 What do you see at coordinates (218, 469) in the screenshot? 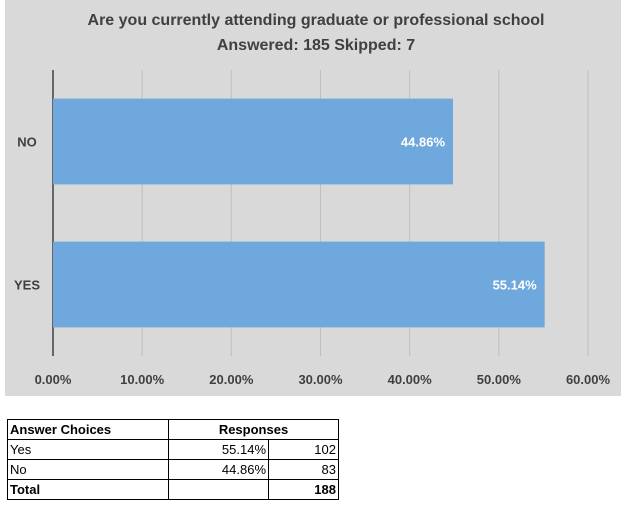
I see `cell-percent: 44.86%` at bounding box center [218, 469].